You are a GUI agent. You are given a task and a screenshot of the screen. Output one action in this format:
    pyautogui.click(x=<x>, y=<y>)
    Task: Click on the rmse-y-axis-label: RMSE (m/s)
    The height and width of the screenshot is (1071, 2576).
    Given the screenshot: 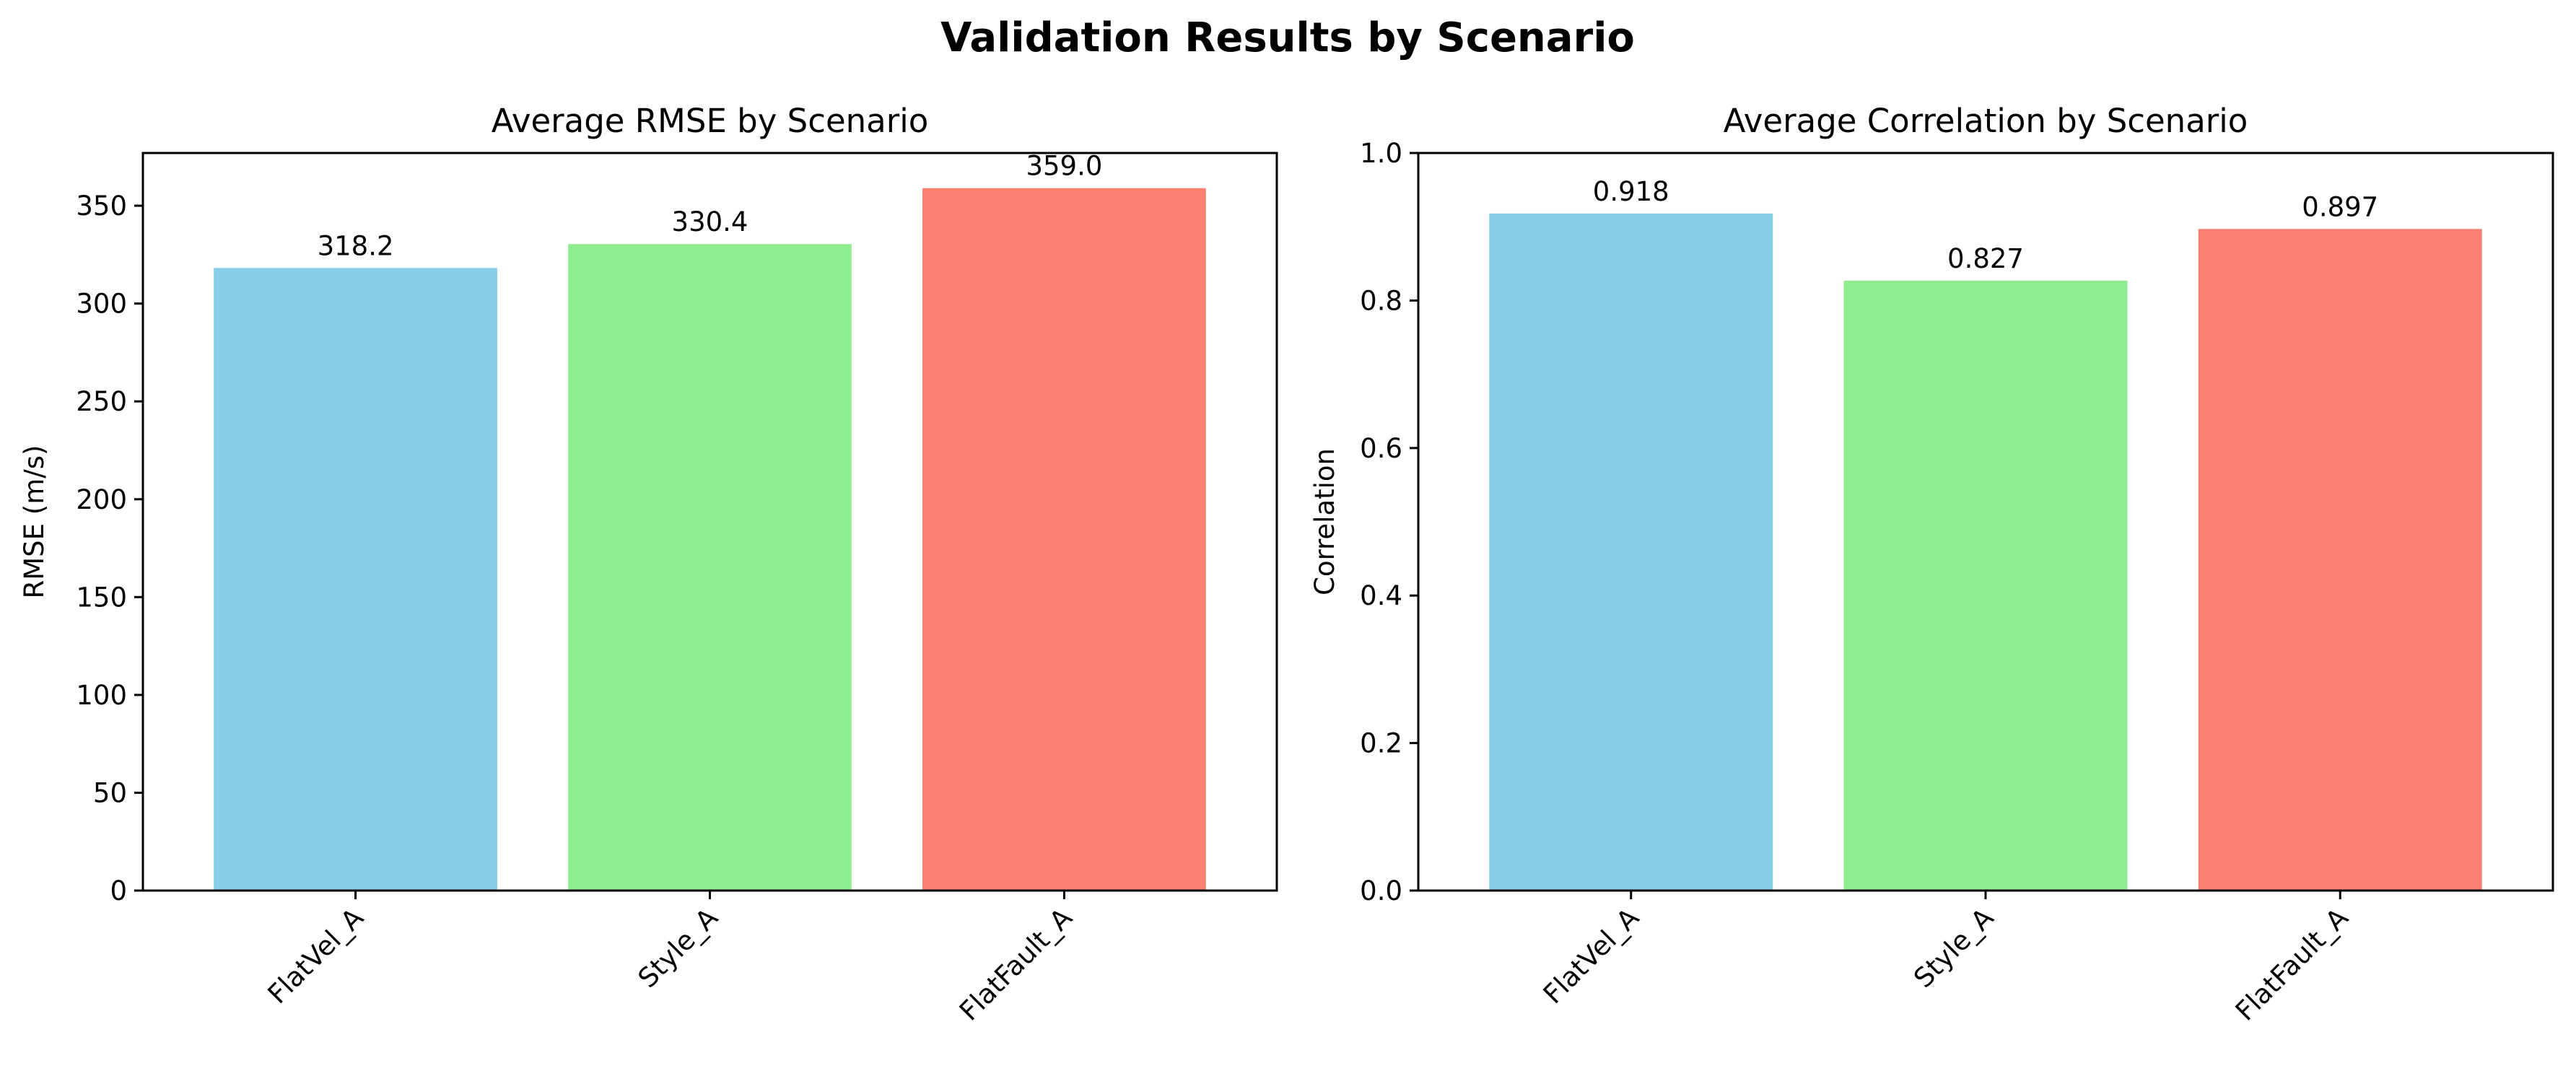 What is the action you would take?
    pyautogui.click(x=34, y=522)
    